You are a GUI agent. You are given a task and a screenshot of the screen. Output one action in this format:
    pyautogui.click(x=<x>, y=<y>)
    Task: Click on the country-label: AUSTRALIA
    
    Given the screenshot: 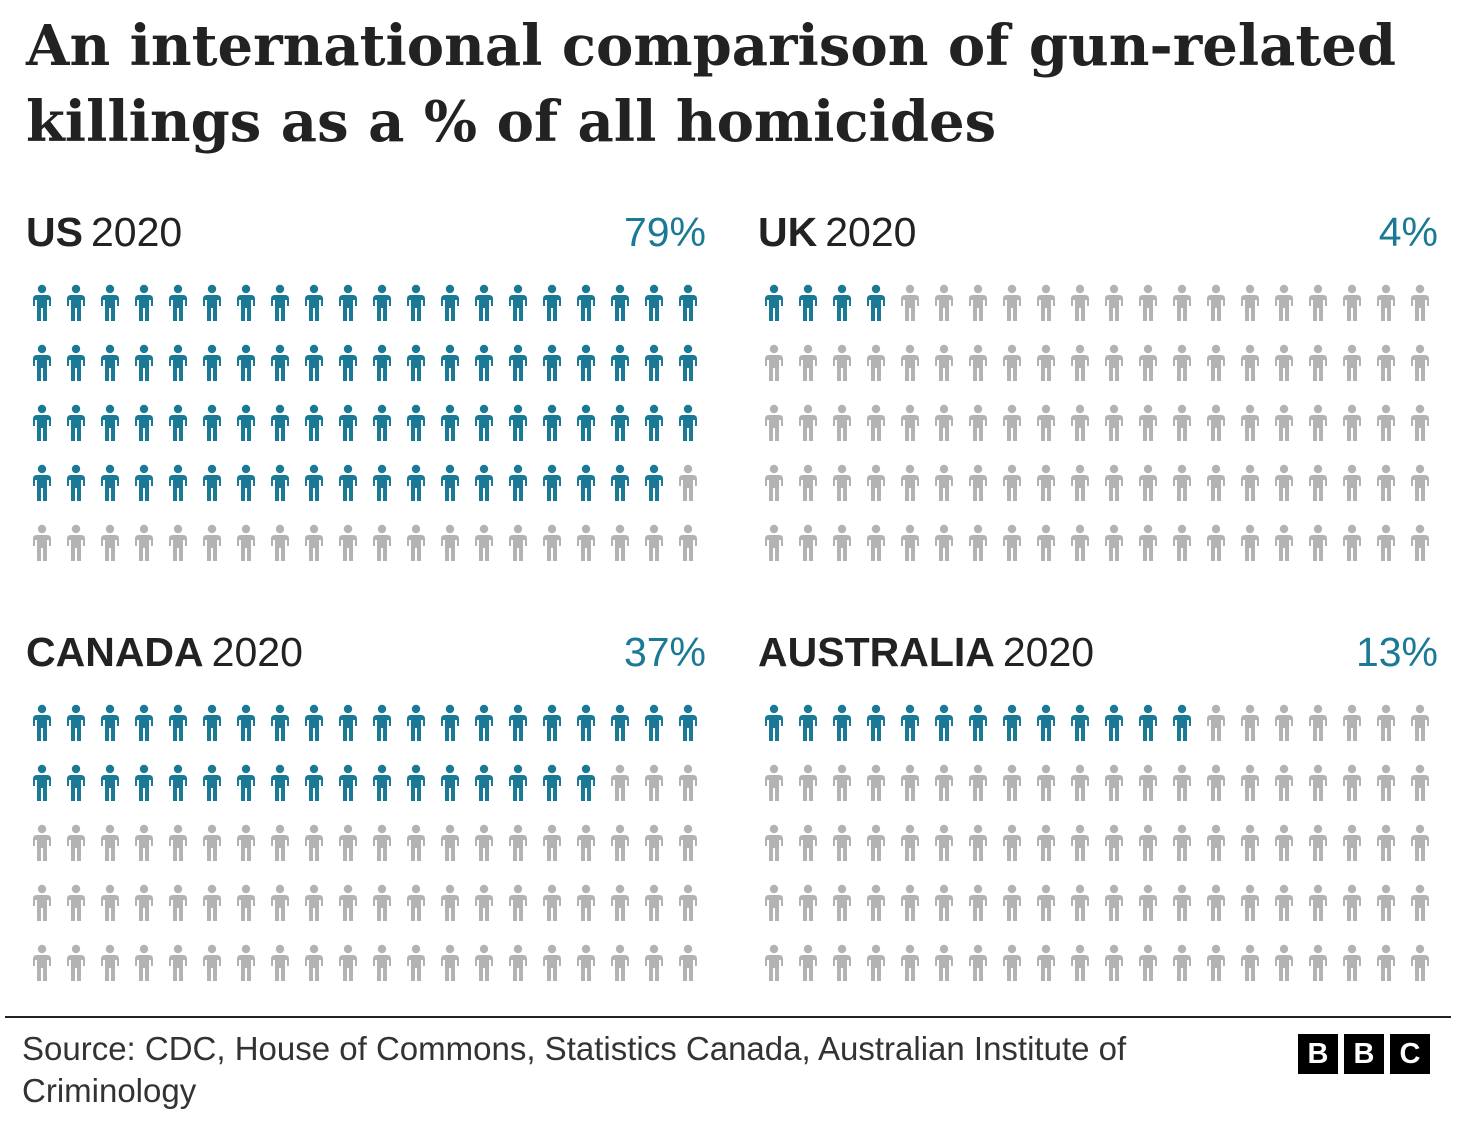 What is the action you would take?
    pyautogui.click(x=876, y=652)
    